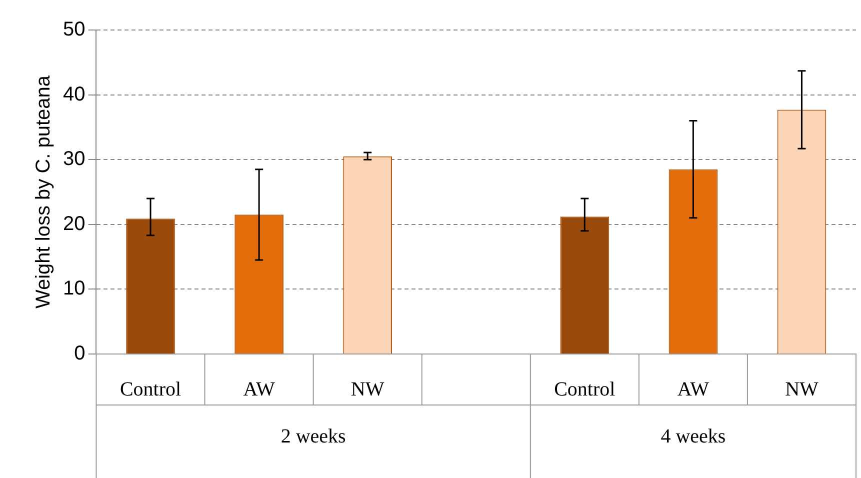 This screenshot has width=861, height=478. What do you see at coordinates (74, 94) in the screenshot?
I see `y-tick-label: 40` at bounding box center [74, 94].